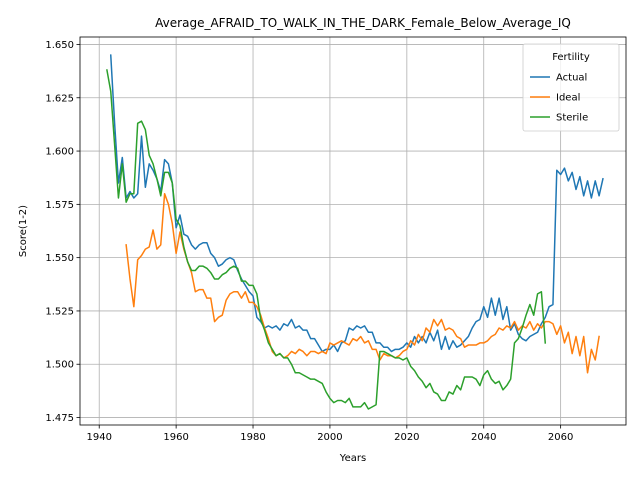 This screenshot has width=640, height=480. What do you see at coordinates (59, 311) in the screenshot?
I see `y-tick-label: 1.525` at bounding box center [59, 311].